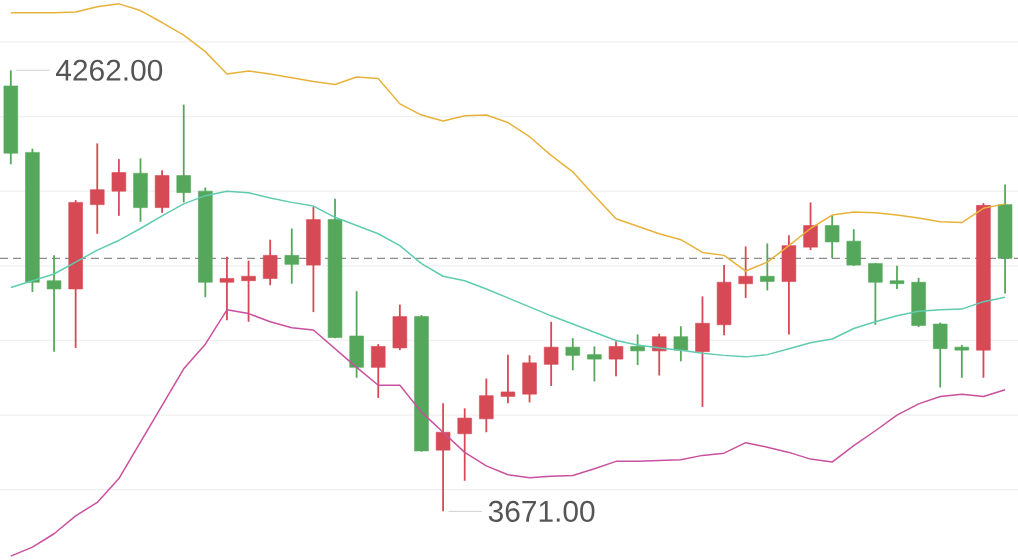 The height and width of the screenshot is (560, 1018). I want to click on annotation: 4262.00, so click(109, 70).